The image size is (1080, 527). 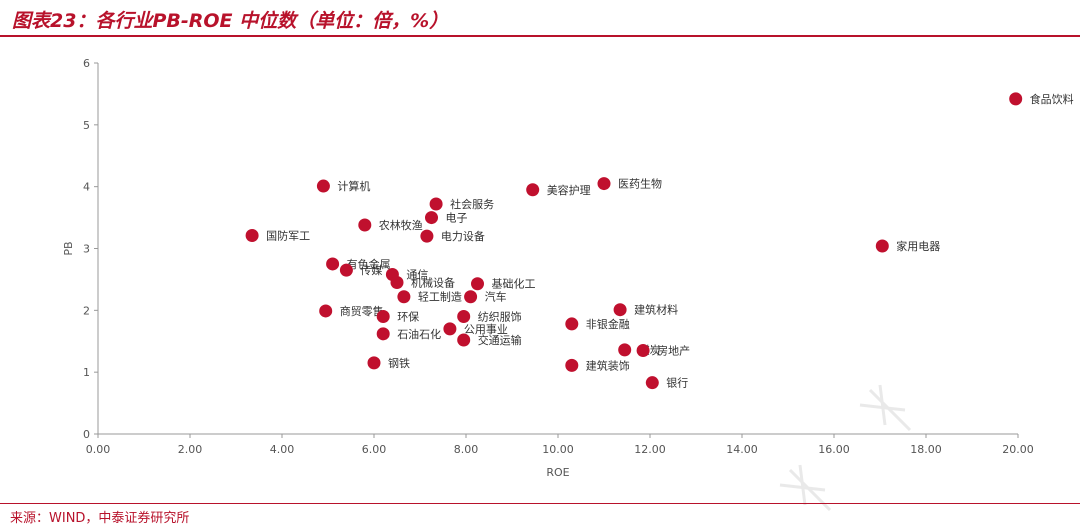 I want to click on data-label: 汽车, so click(x=496, y=297).